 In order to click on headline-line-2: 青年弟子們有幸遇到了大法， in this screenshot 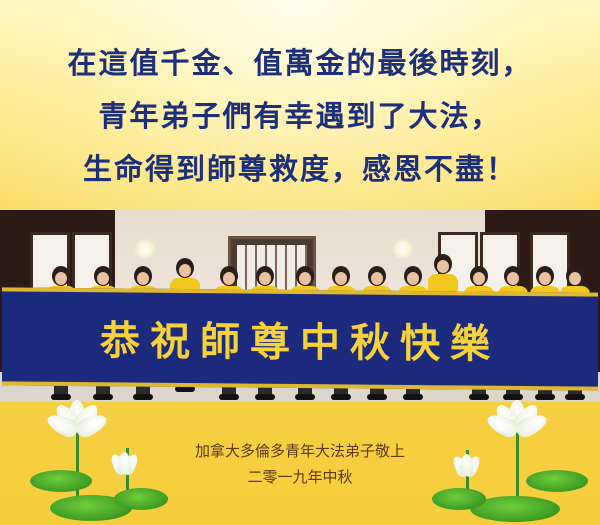, I will do `click(300, 116)`.